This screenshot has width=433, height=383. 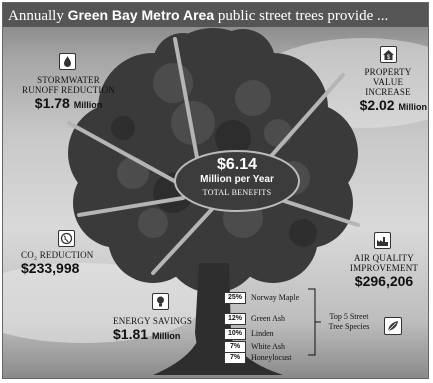 I want to click on header-prefix: Annually, so click(x=38, y=16).